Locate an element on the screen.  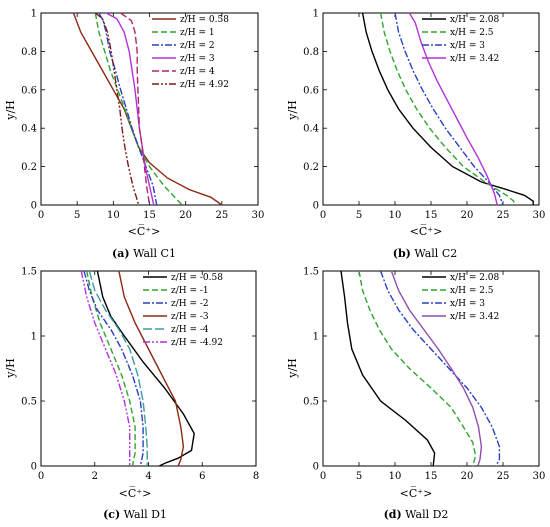
panel-a-caption-tag: (a) is located at coordinates (121, 253).